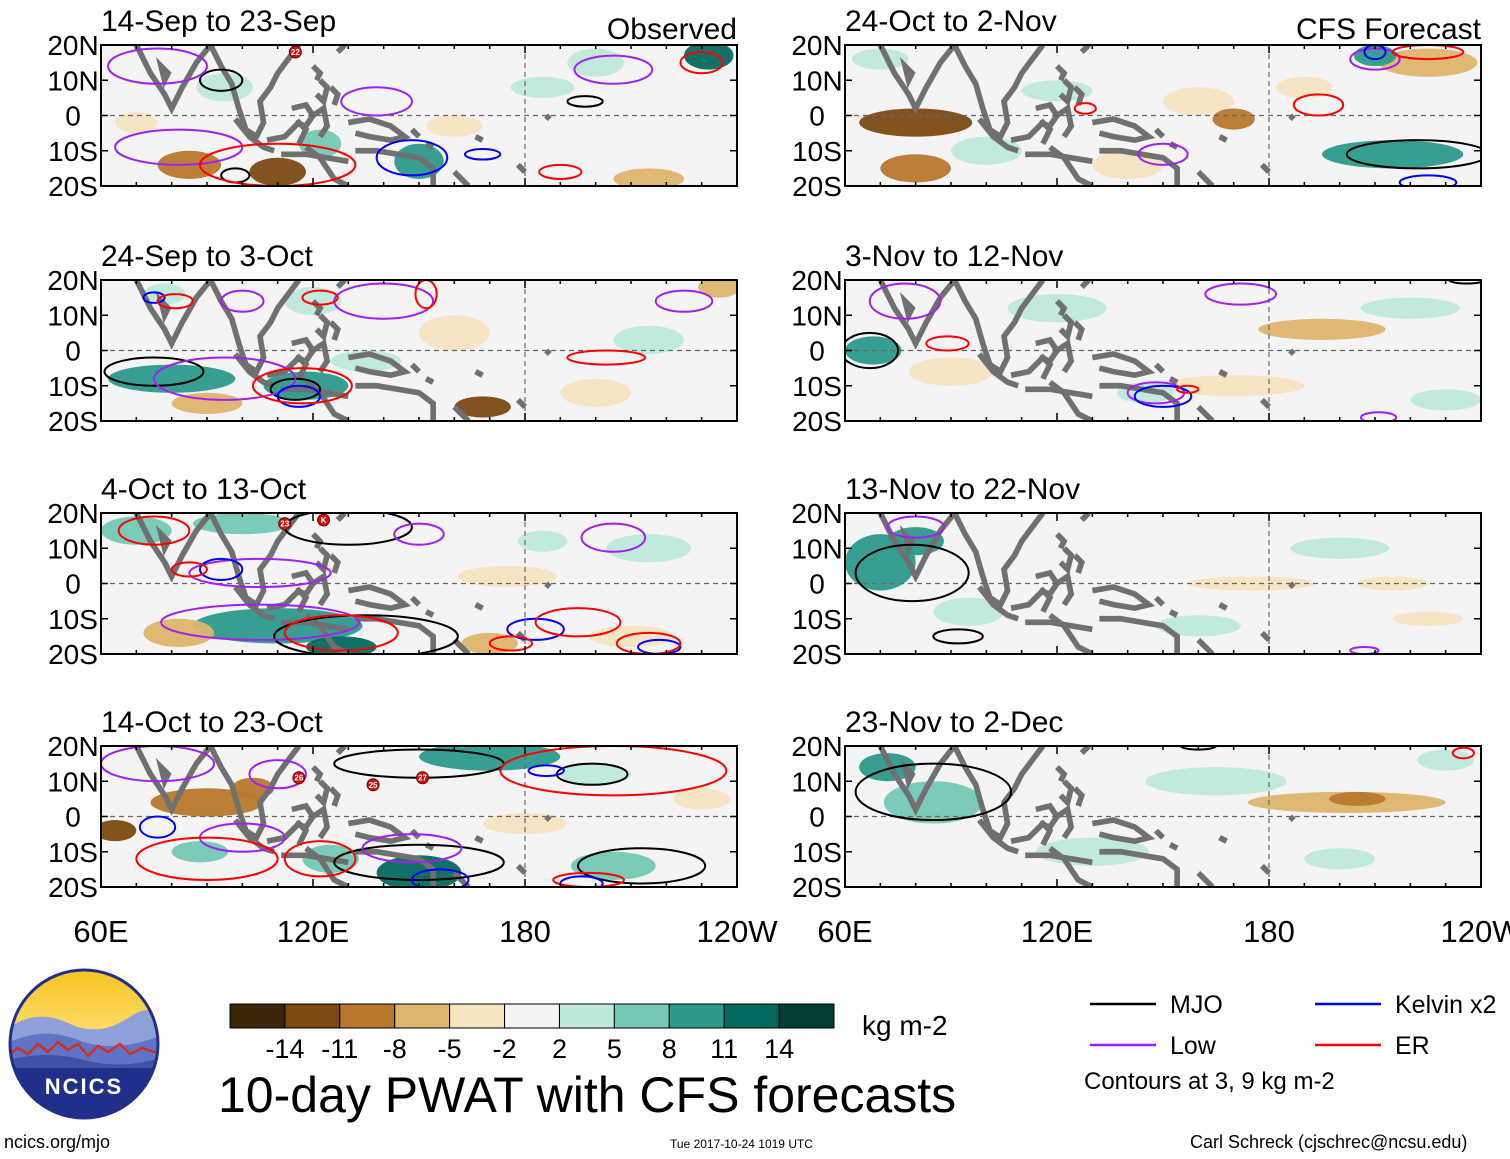 The height and width of the screenshot is (1159, 1510). What do you see at coordinates (422, 778) in the screenshot?
I see `storm-label: 27` at bounding box center [422, 778].